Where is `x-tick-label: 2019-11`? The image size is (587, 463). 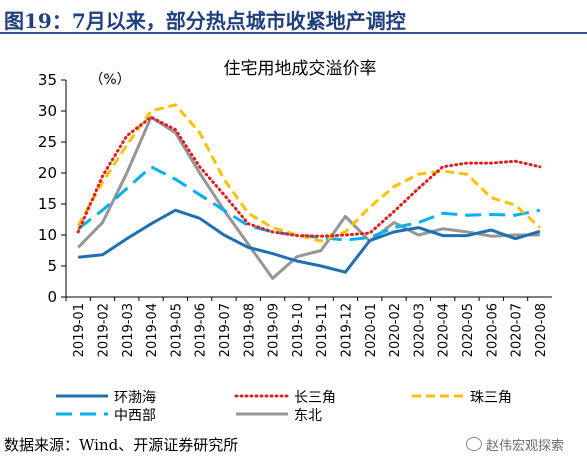
x-tick-label: 2019-11 is located at coordinates (322, 330).